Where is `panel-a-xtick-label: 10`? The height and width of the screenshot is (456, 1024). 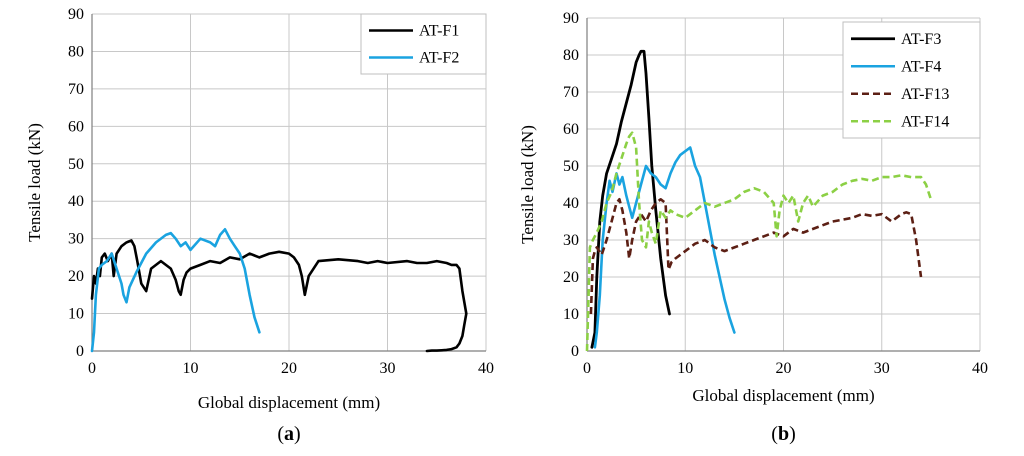
panel-a-xtick-label: 10 is located at coordinates (191, 368).